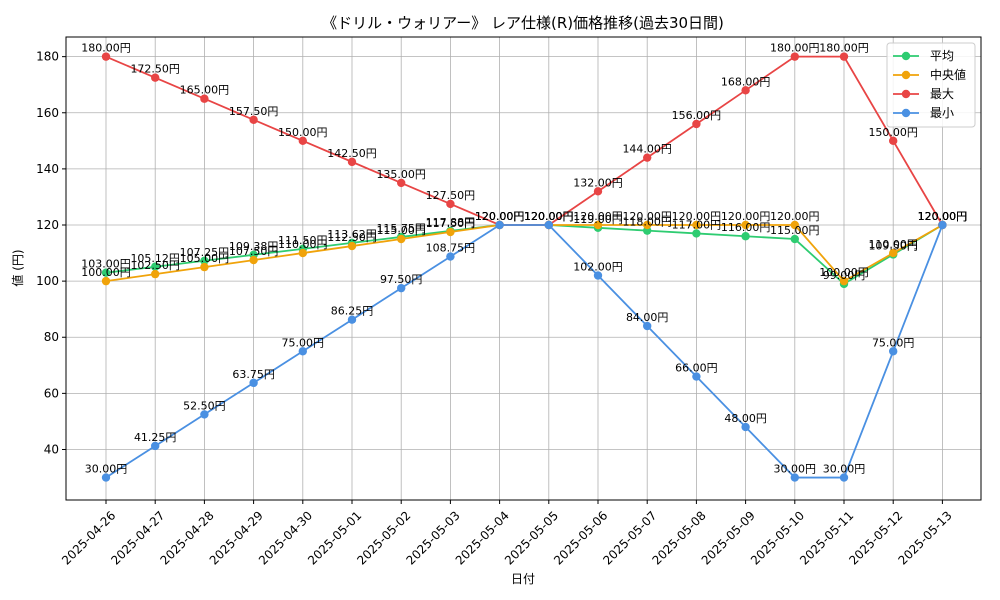  Describe the element at coordinates (303, 240) in the screenshot. I see `data-label: 111.50円` at that location.